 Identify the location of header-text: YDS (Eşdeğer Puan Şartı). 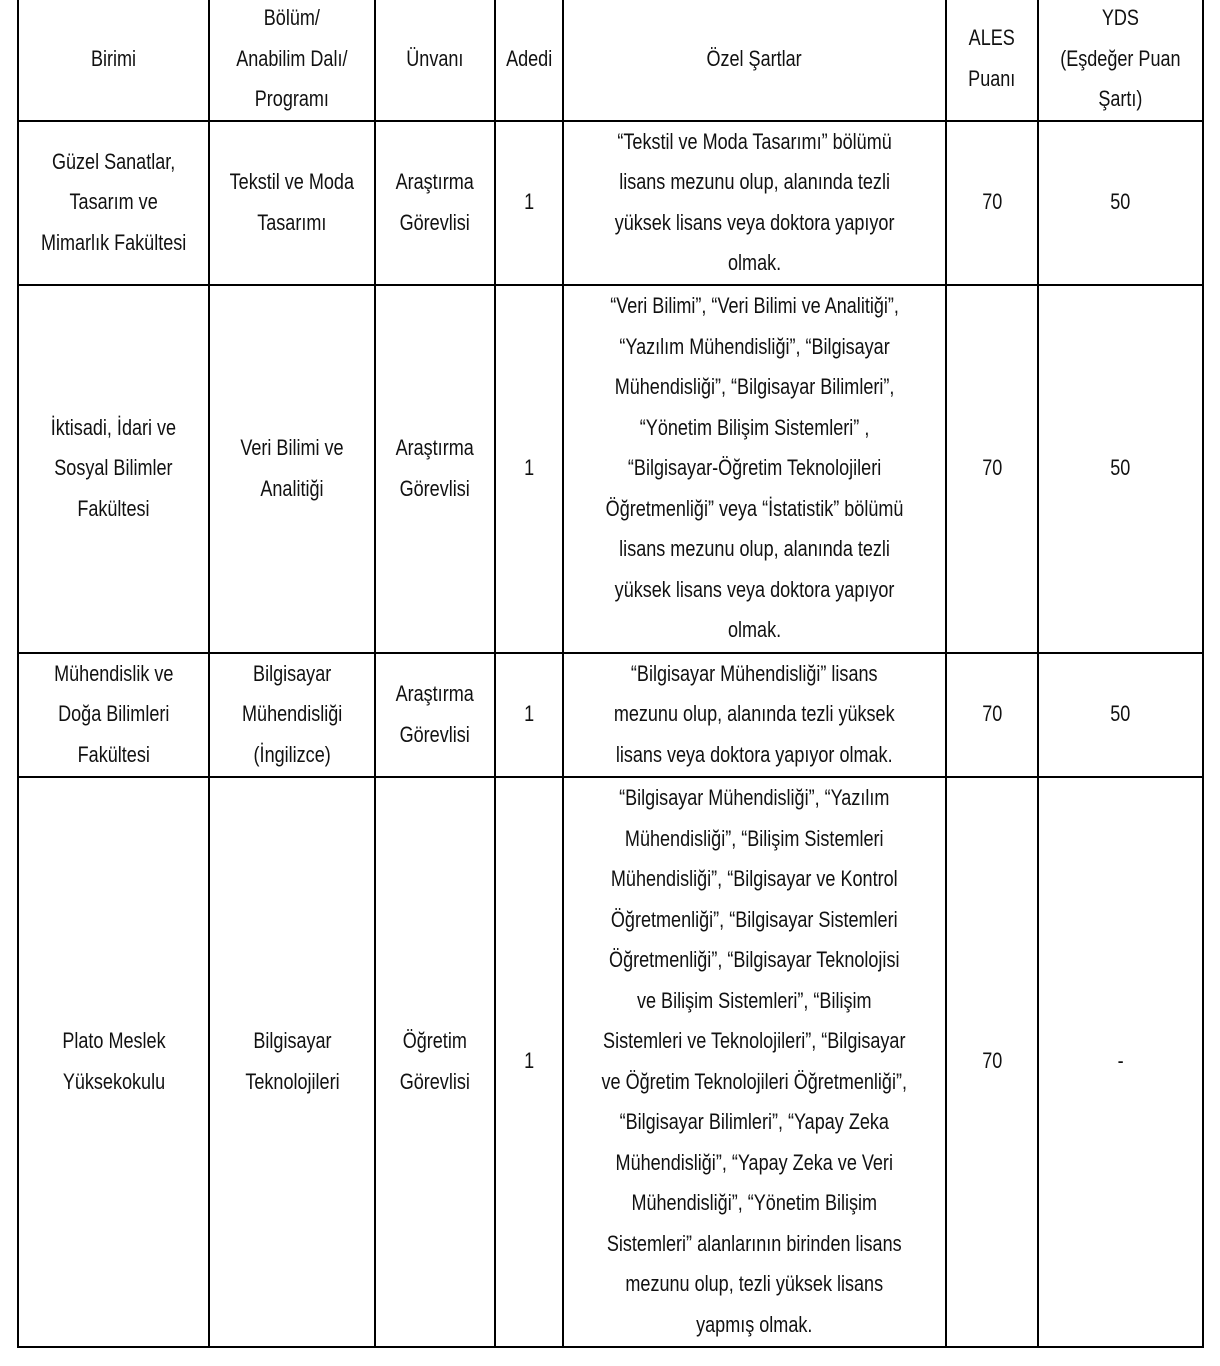
(1120, 58).